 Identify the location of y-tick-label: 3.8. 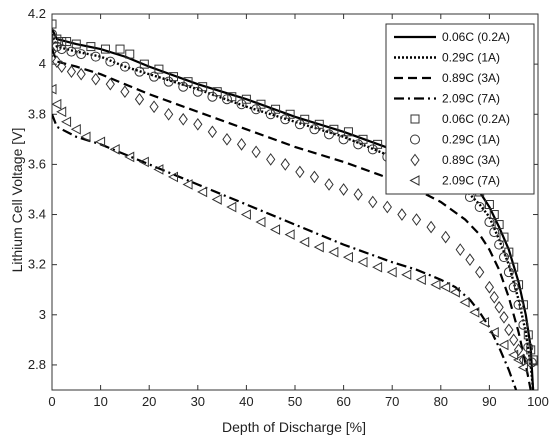
(37, 113).